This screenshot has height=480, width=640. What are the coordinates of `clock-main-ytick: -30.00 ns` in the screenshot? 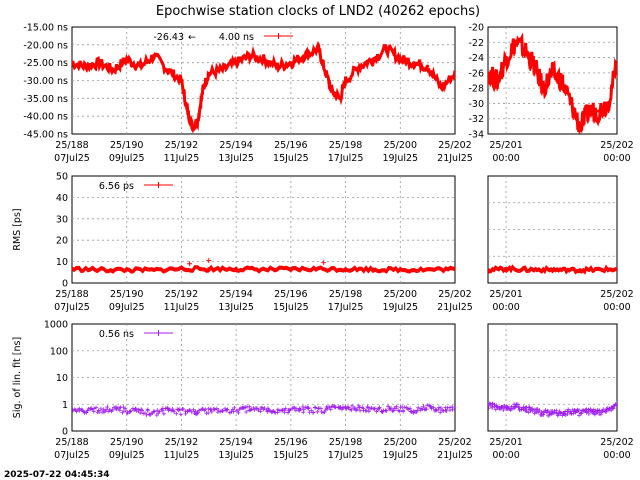 It's located at (45, 81).